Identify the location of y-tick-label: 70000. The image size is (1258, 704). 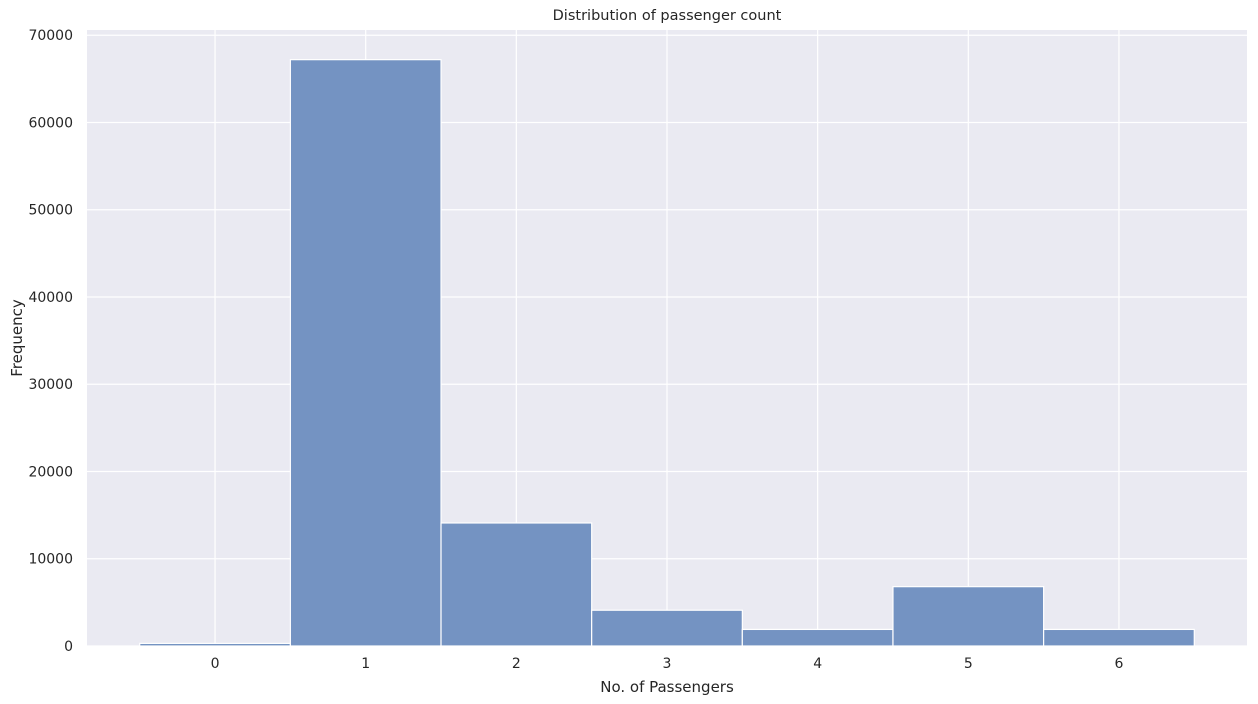
(50, 36).